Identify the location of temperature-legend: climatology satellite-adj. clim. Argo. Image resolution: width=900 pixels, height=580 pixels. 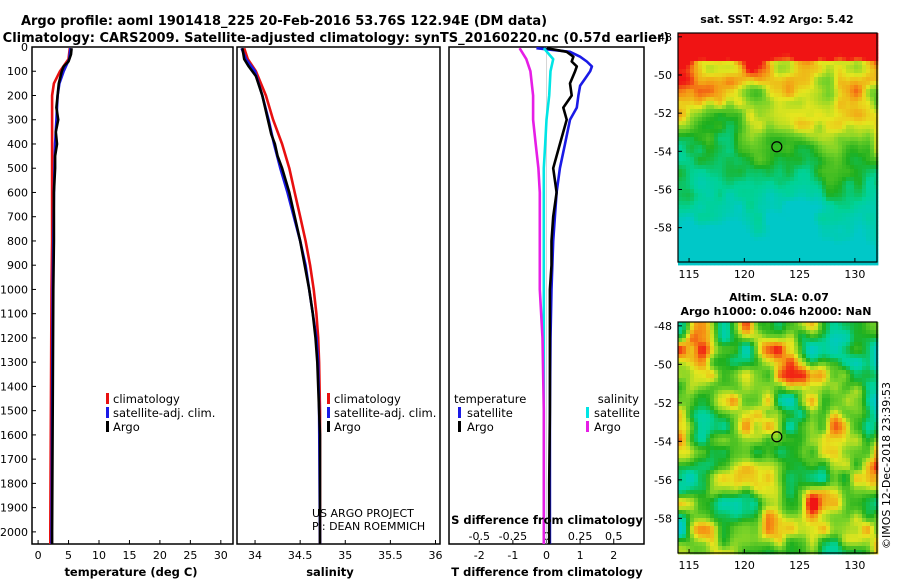
(160, 413).